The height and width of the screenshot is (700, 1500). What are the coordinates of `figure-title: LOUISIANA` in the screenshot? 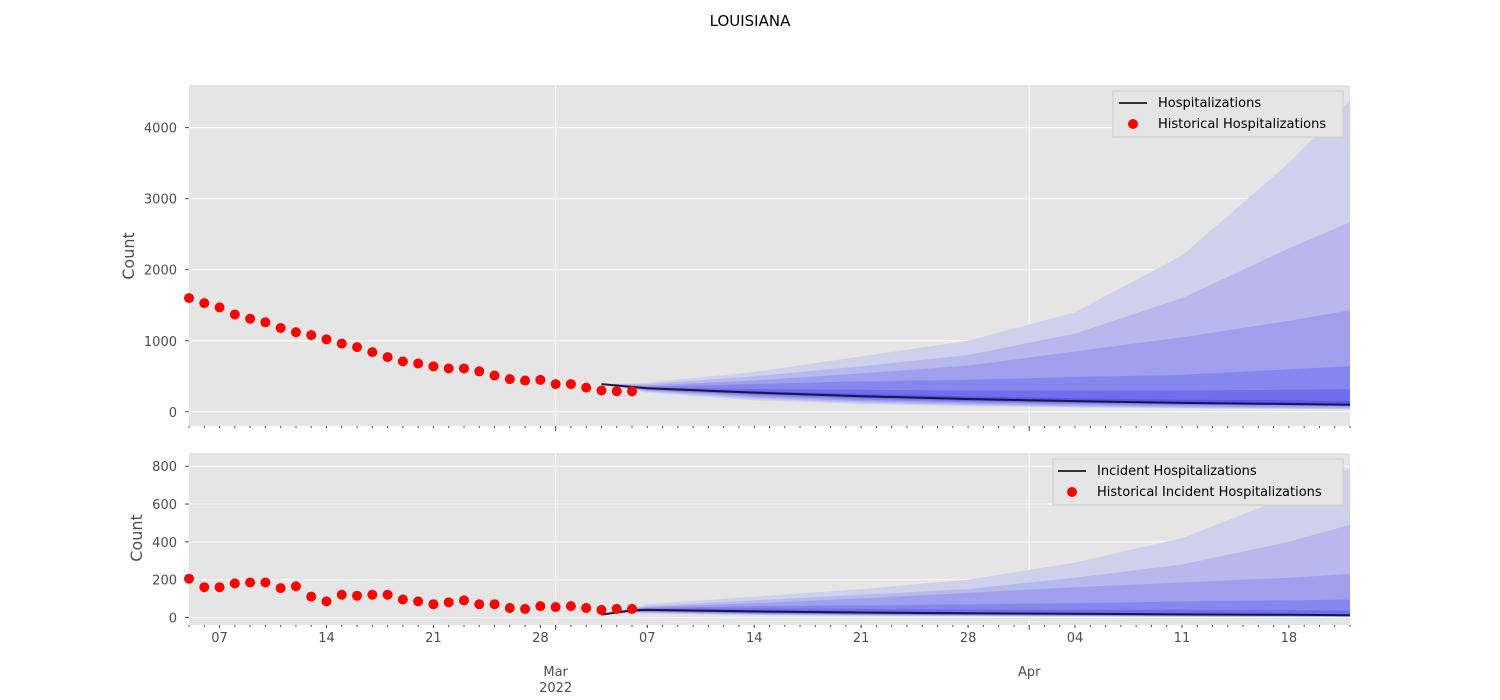 It's located at (750, 21).